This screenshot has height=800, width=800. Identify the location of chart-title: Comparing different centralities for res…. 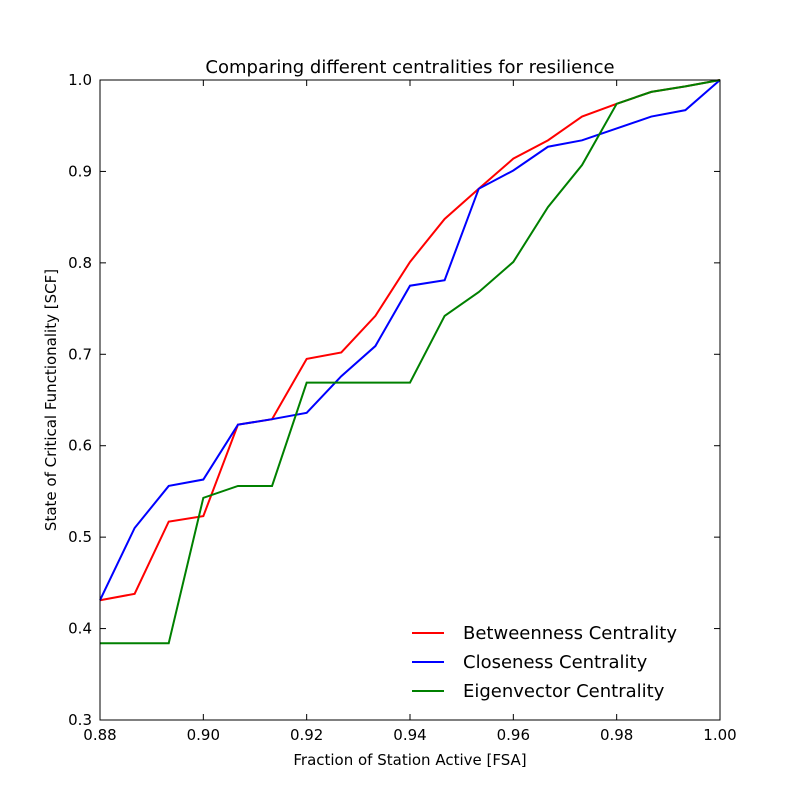
(409, 67).